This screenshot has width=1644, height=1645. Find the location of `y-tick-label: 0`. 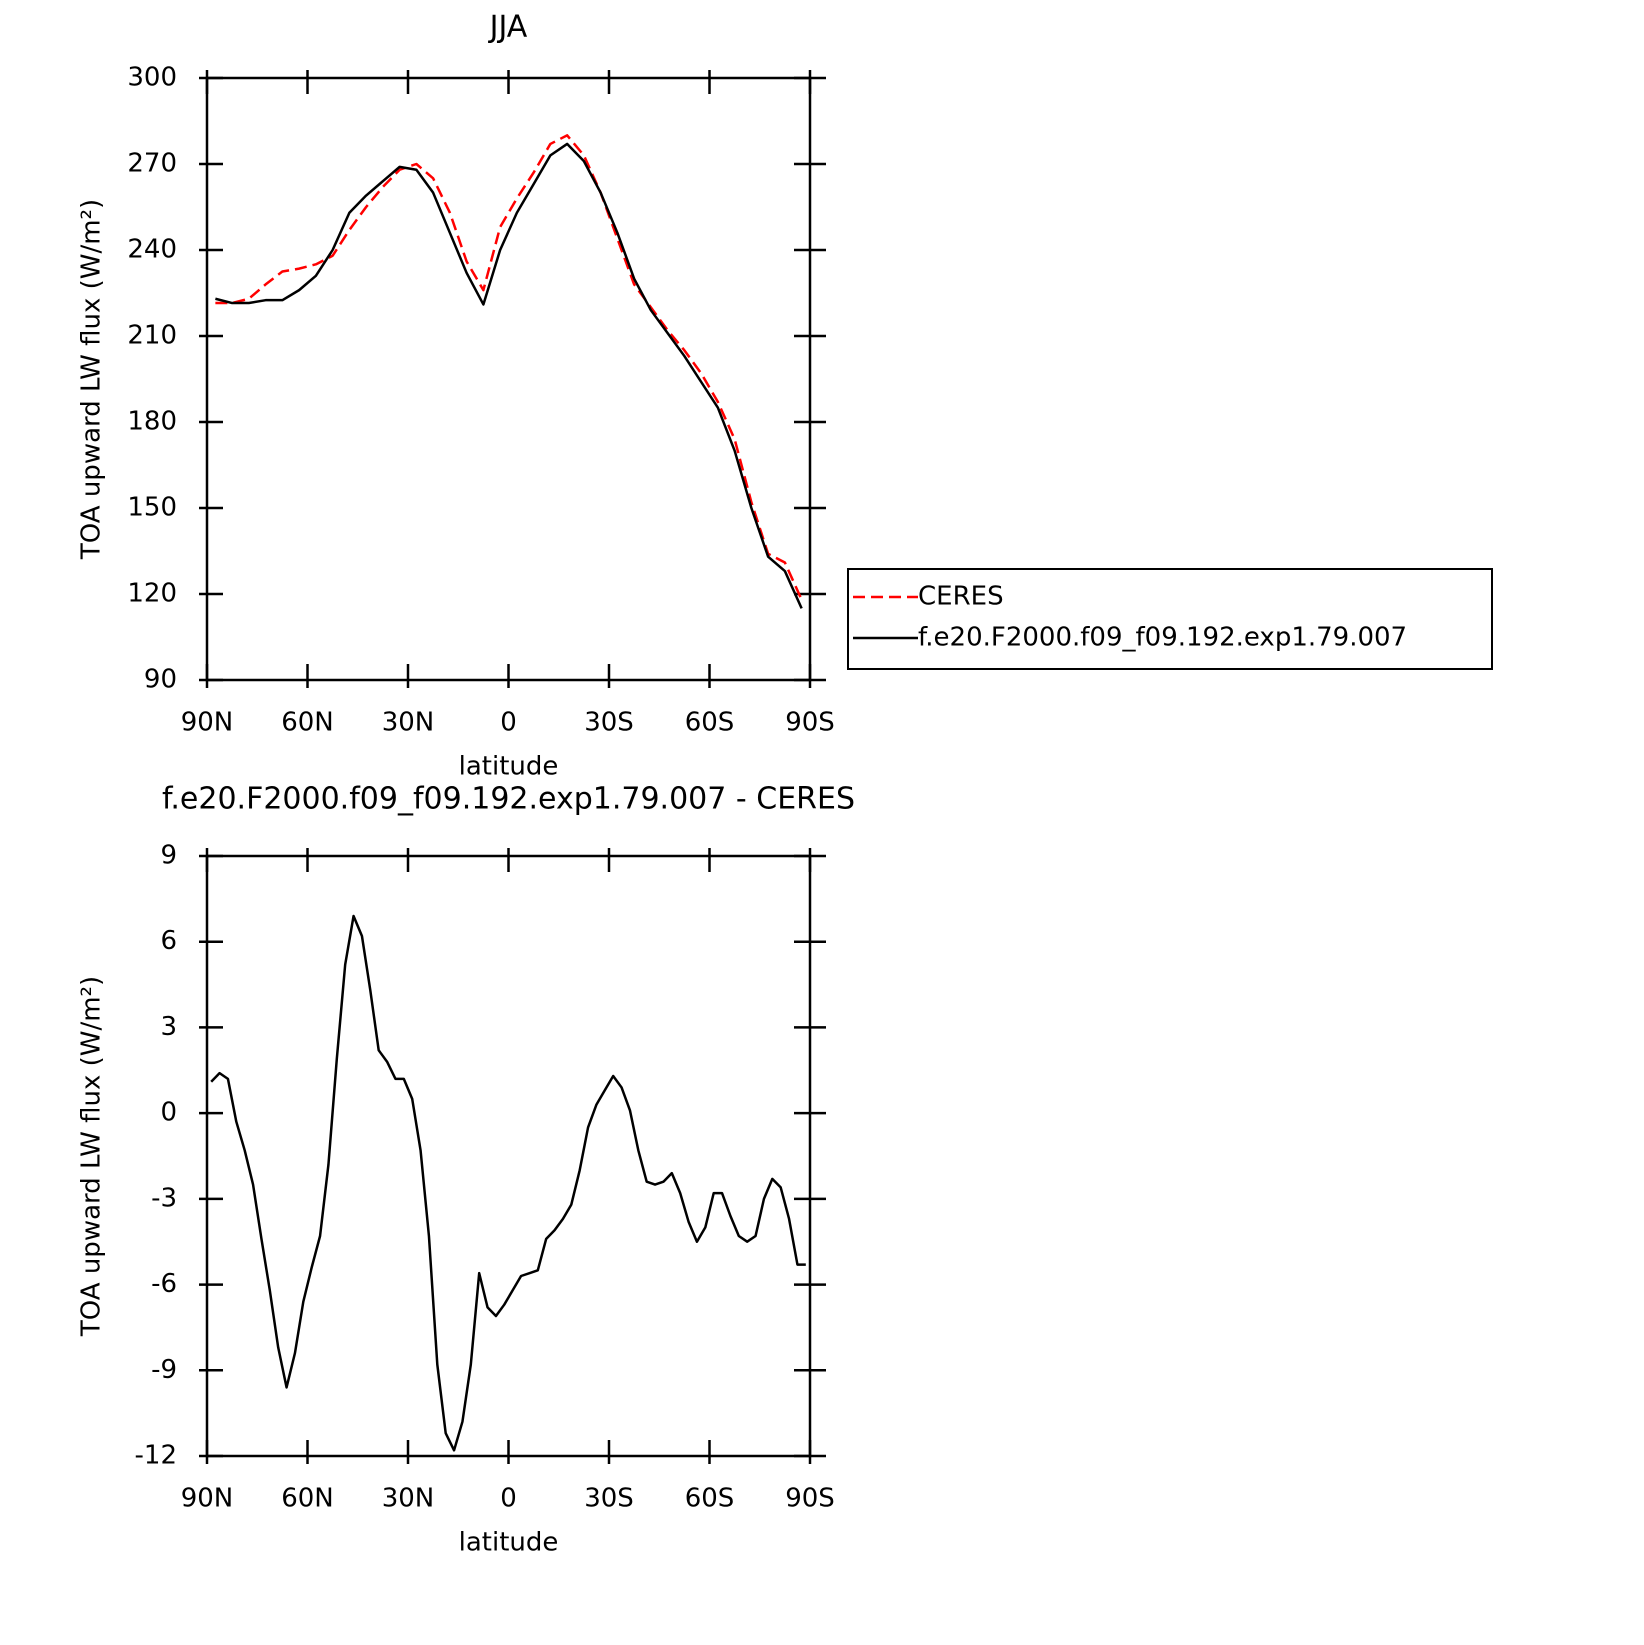

y-tick-label: 0 is located at coordinates (168, 1113).